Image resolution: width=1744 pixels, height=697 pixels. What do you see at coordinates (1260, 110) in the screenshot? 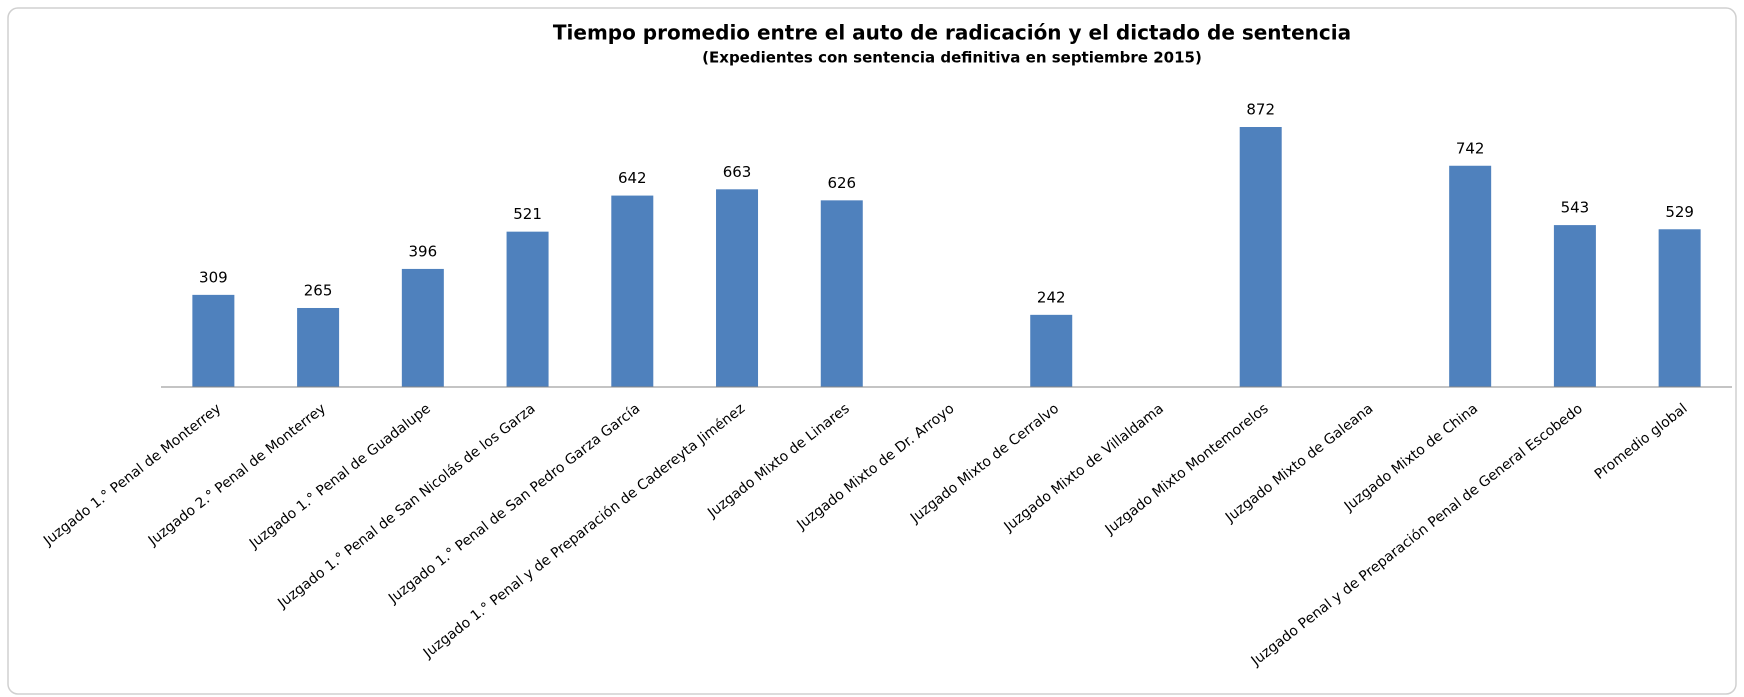
I see `value-label: 872` at bounding box center [1260, 110].